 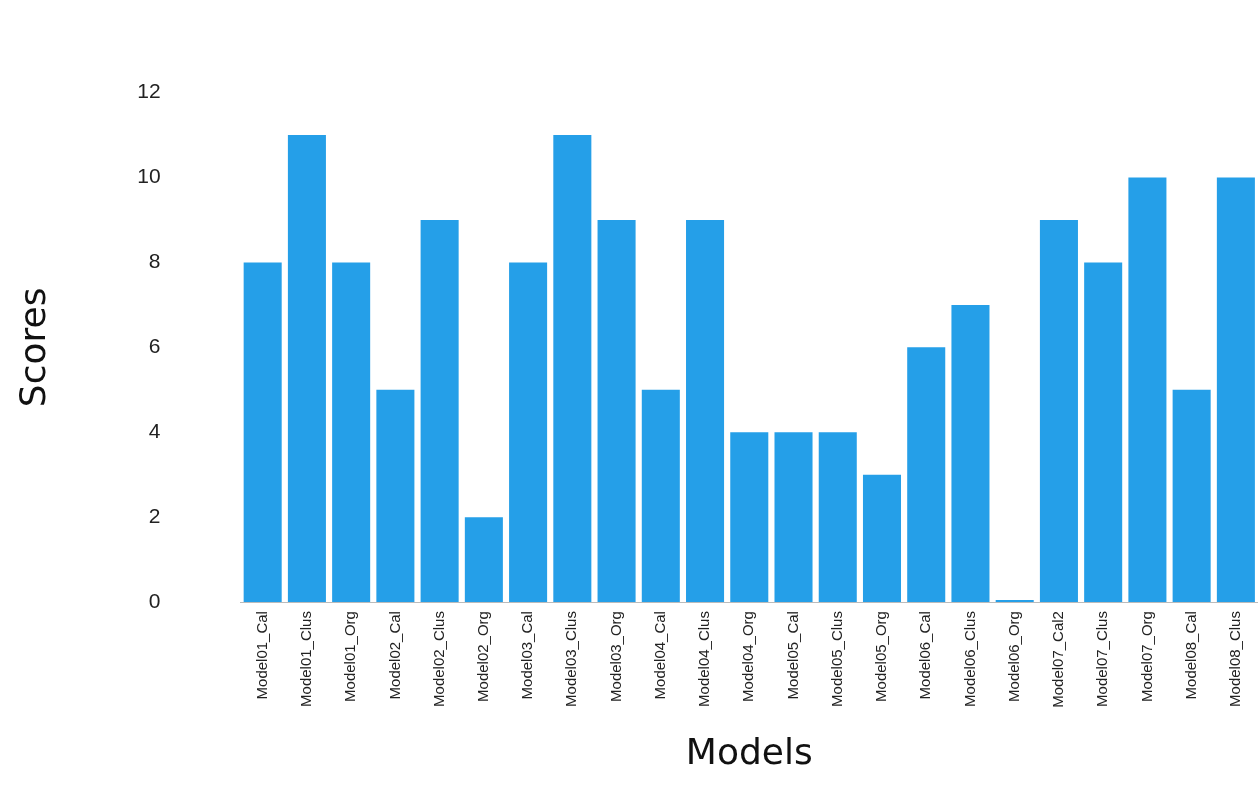 I want to click on x-tick-label: Model04_Clus, so click(x=704, y=659).